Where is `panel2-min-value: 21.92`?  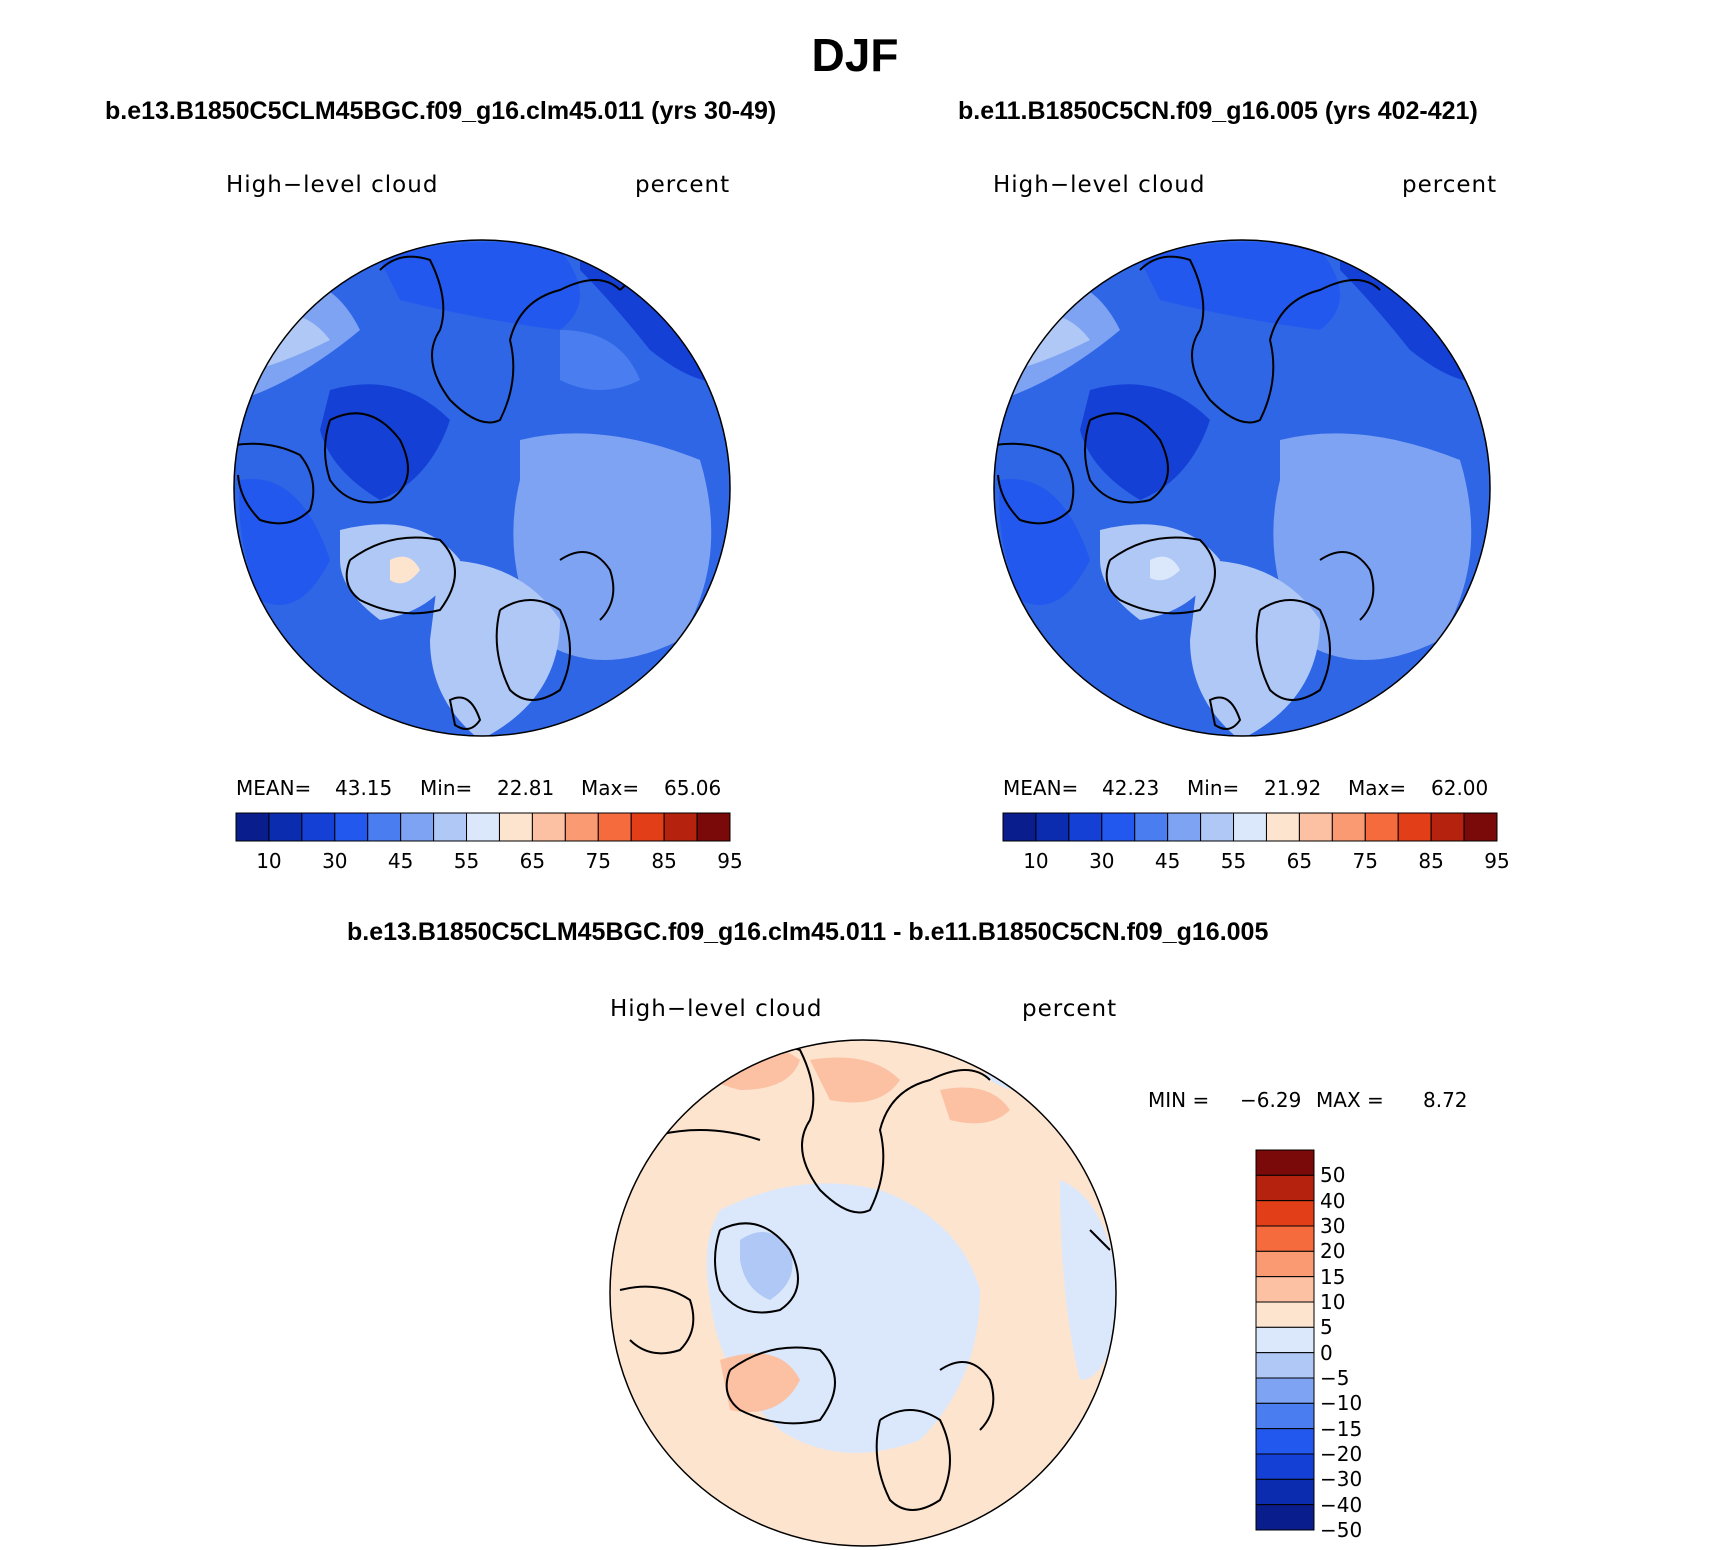 panel2-min-value: 21.92 is located at coordinates (1293, 788).